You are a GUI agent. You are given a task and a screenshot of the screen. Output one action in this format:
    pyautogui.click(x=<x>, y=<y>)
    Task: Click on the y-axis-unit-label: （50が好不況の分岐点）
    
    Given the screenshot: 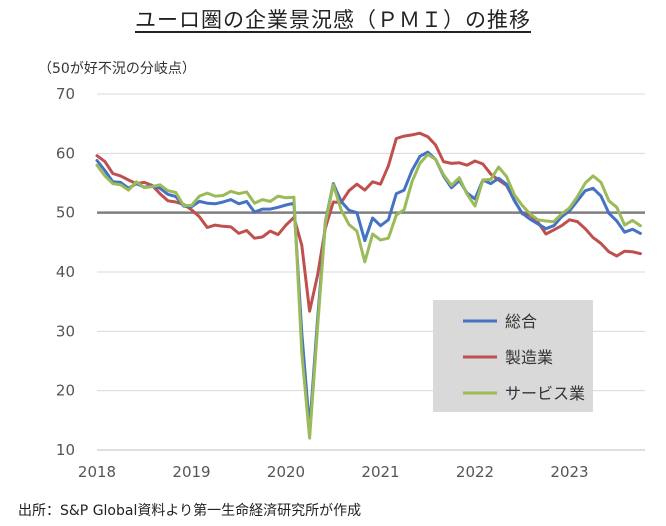 What is the action you would take?
    pyautogui.click(x=117, y=69)
    